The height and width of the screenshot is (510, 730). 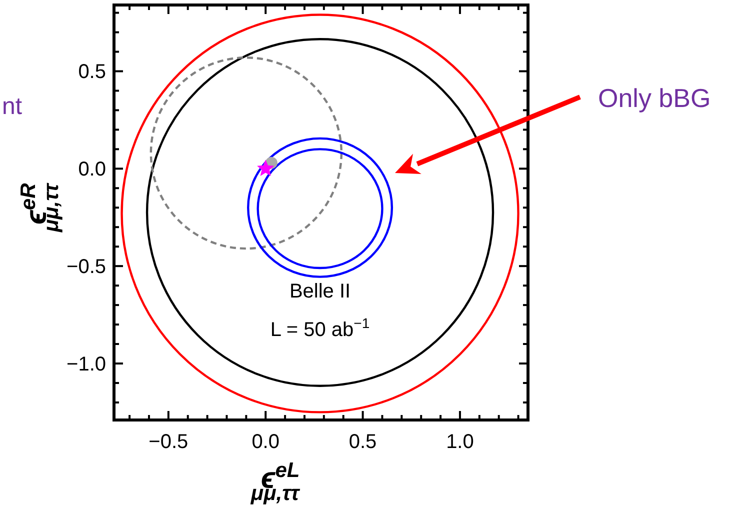 I want to click on text: nt, so click(x=12, y=106).